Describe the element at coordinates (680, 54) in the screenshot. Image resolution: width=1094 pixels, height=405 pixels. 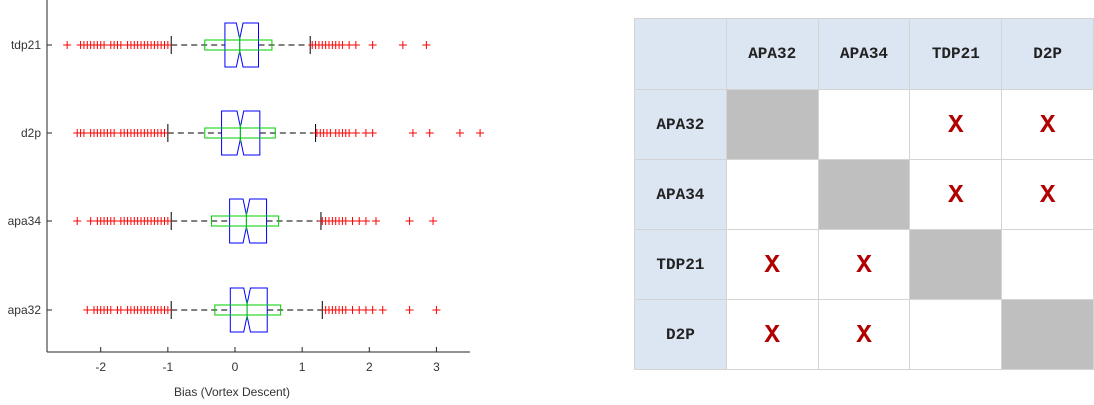
I see `matrix-corner` at that location.